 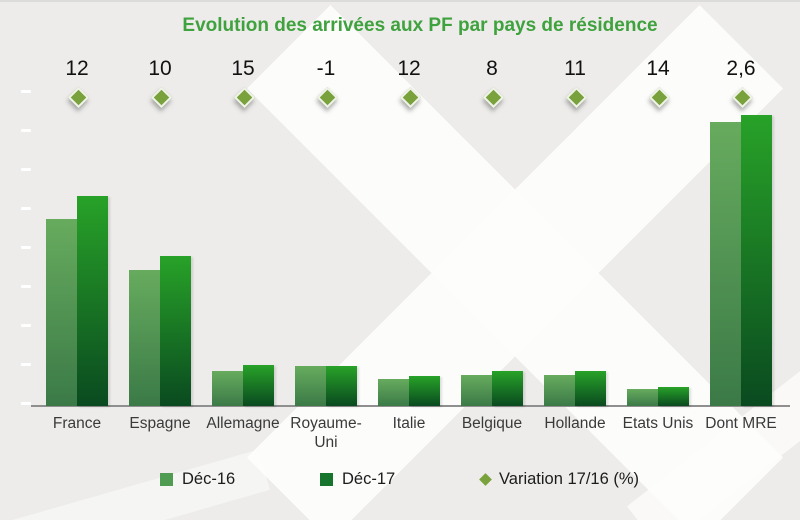 I want to click on legend-dec17-square-icon, so click(x=326, y=479).